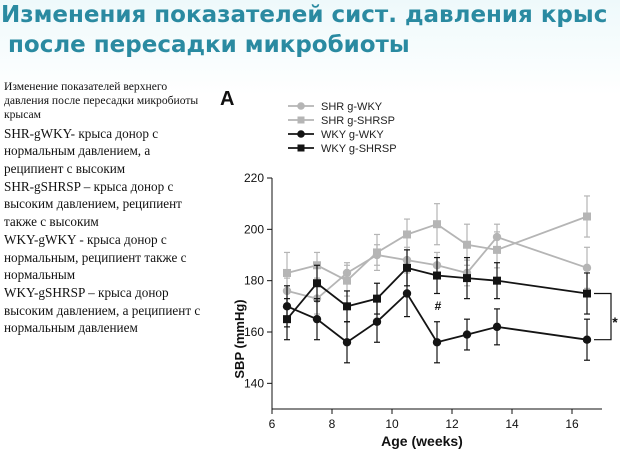 This screenshot has width=620, height=459. Describe the element at coordinates (254, 383) in the screenshot. I see `y-tick-label: 140` at that location.